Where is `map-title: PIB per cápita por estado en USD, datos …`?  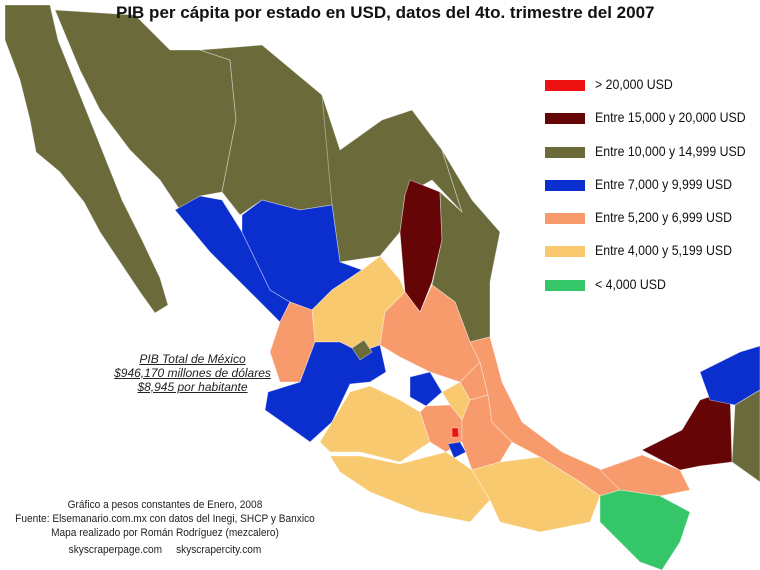
map-title: PIB per cápita por estado en USD, datos … is located at coordinates (385, 12).